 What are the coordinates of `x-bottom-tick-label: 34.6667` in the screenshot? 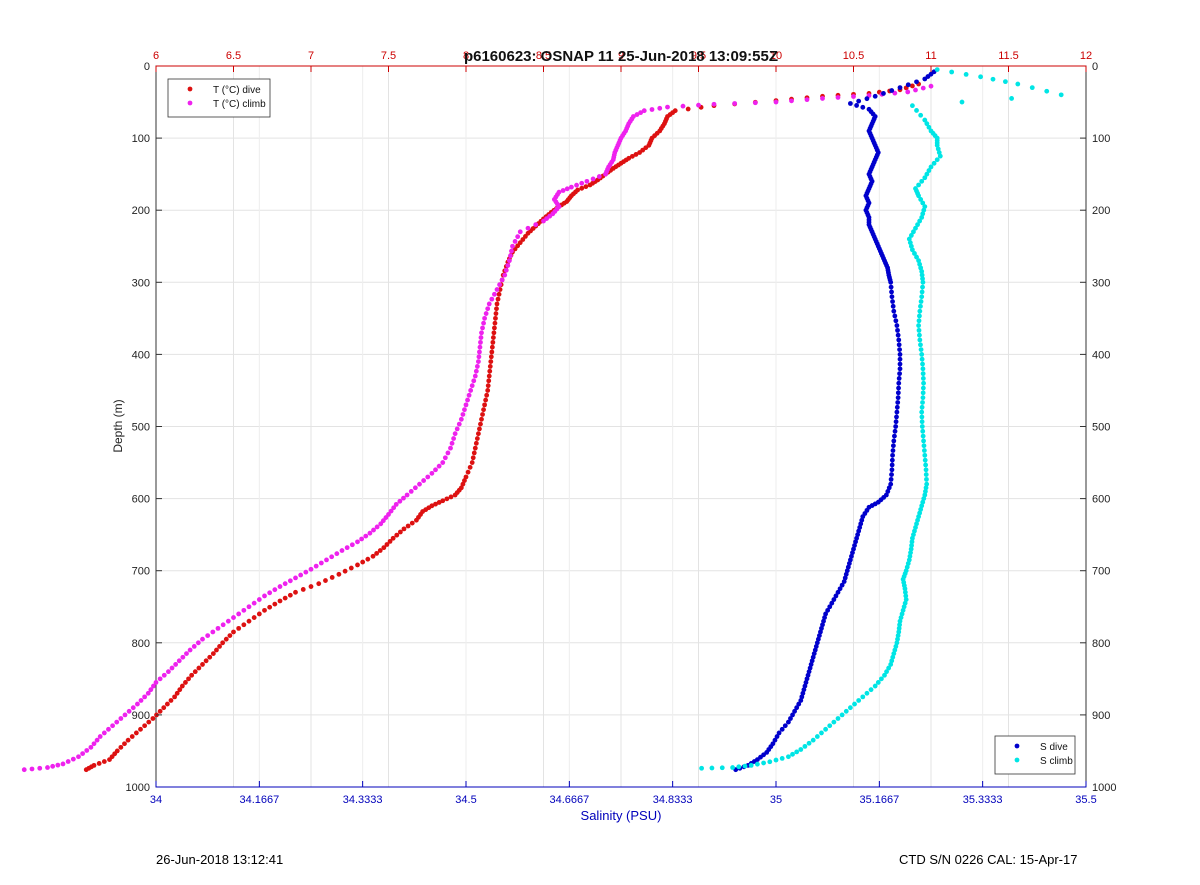 It's located at (569, 800).